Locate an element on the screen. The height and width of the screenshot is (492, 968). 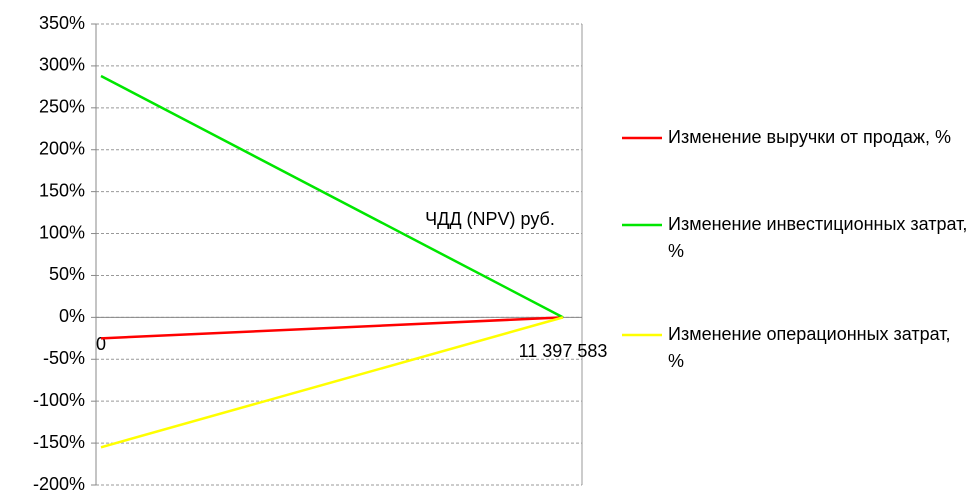
y-tick-label: 250% is located at coordinates (62, 107).